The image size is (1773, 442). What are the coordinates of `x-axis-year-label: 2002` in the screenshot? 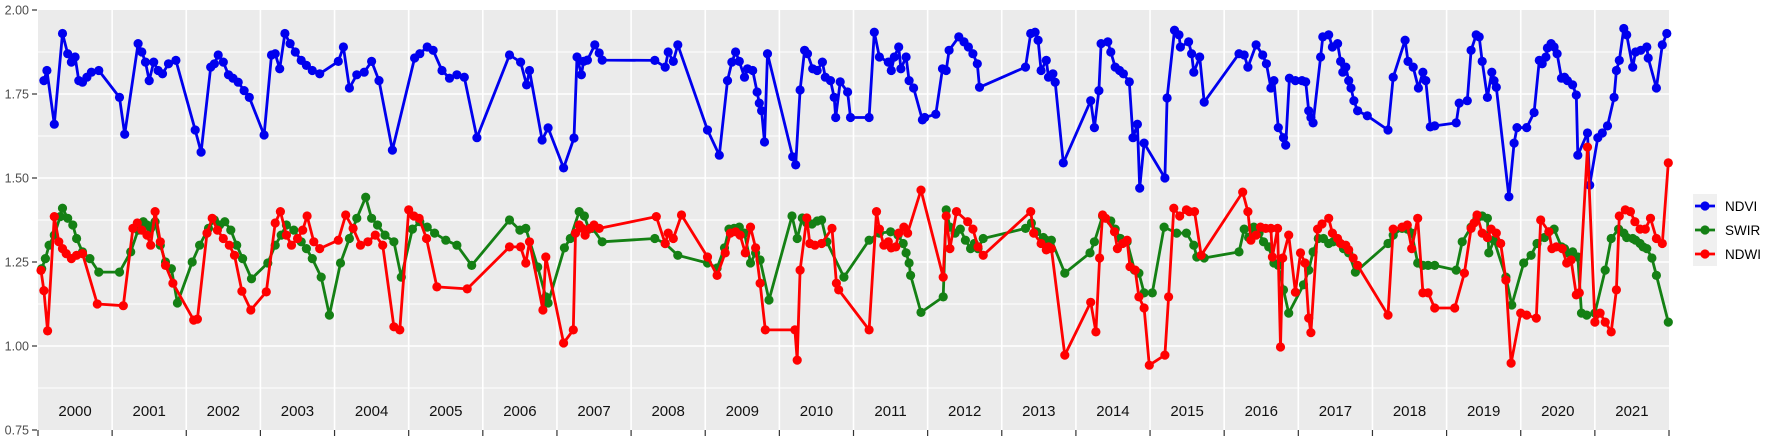 It's located at (223, 411).